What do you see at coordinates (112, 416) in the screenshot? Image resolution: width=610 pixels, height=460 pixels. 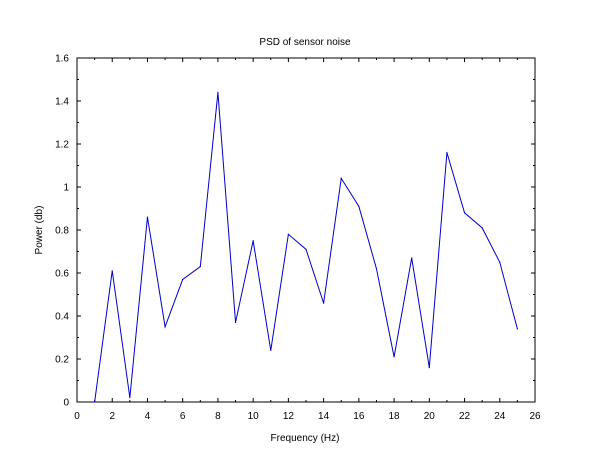 I see `x-tick-label: 2` at bounding box center [112, 416].